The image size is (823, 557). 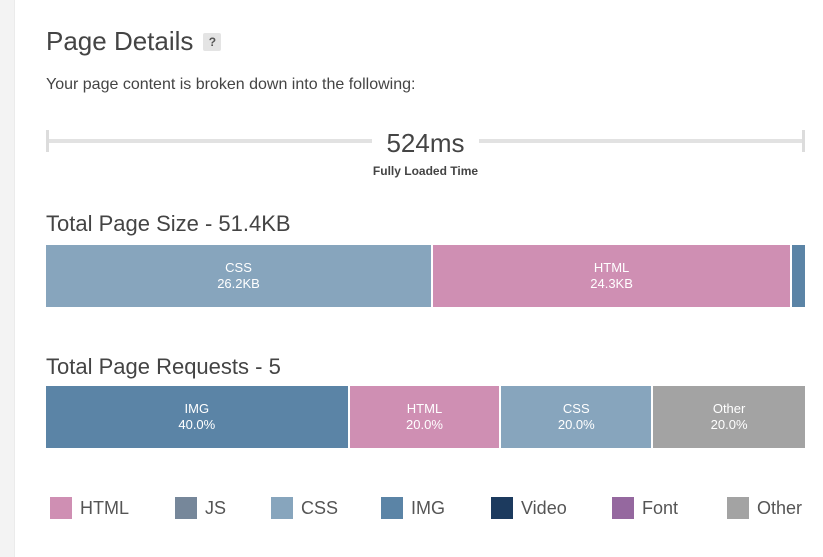 What do you see at coordinates (803, 141) in the screenshot?
I see `timeline-end-cap` at bounding box center [803, 141].